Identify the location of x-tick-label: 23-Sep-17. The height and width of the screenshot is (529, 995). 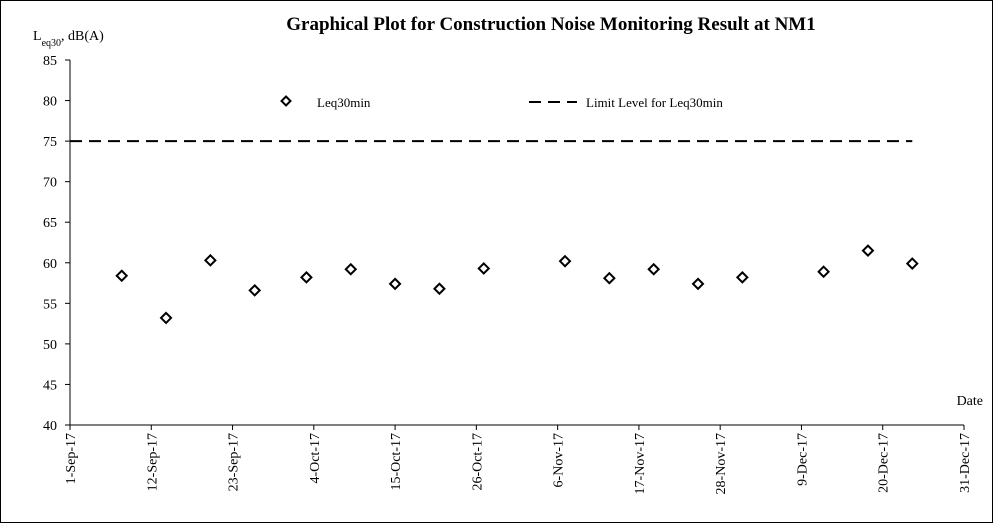
(234, 462).